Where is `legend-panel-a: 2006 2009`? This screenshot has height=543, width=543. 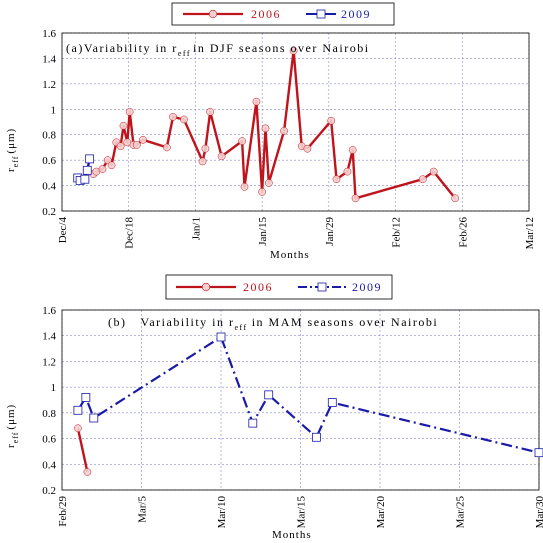
legend-panel-a: 2006 2009 is located at coordinates (283, 14).